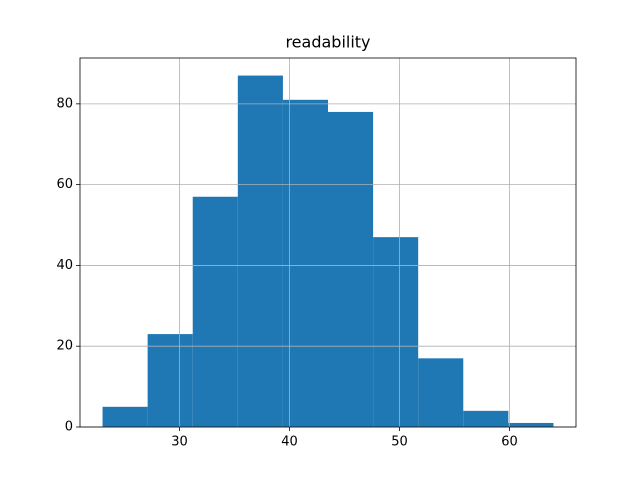 The width and height of the screenshot is (640, 480). Describe the element at coordinates (64, 346) in the screenshot. I see `y-tick-label: 20` at that location.